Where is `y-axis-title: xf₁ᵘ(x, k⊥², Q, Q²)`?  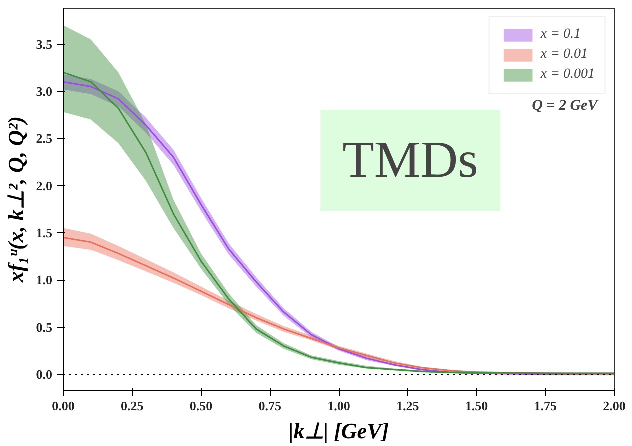
y-axis-title: xf₁ᵘ(x, k⊥², Q, Q²) is located at coordinates (15, 200).